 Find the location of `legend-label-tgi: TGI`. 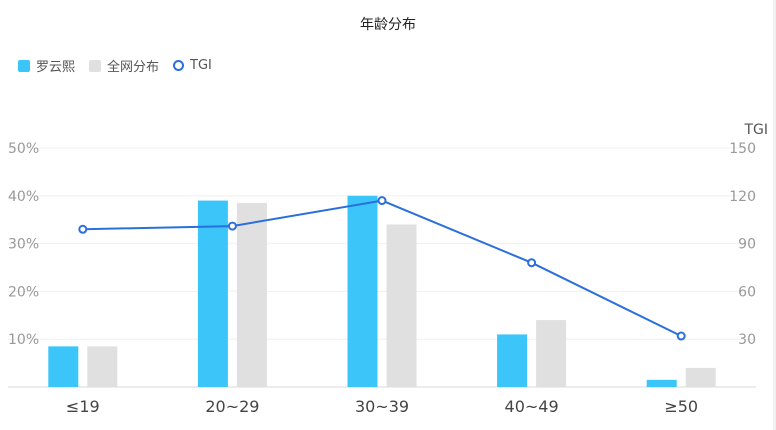

legend-label-tgi: TGI is located at coordinates (201, 65).